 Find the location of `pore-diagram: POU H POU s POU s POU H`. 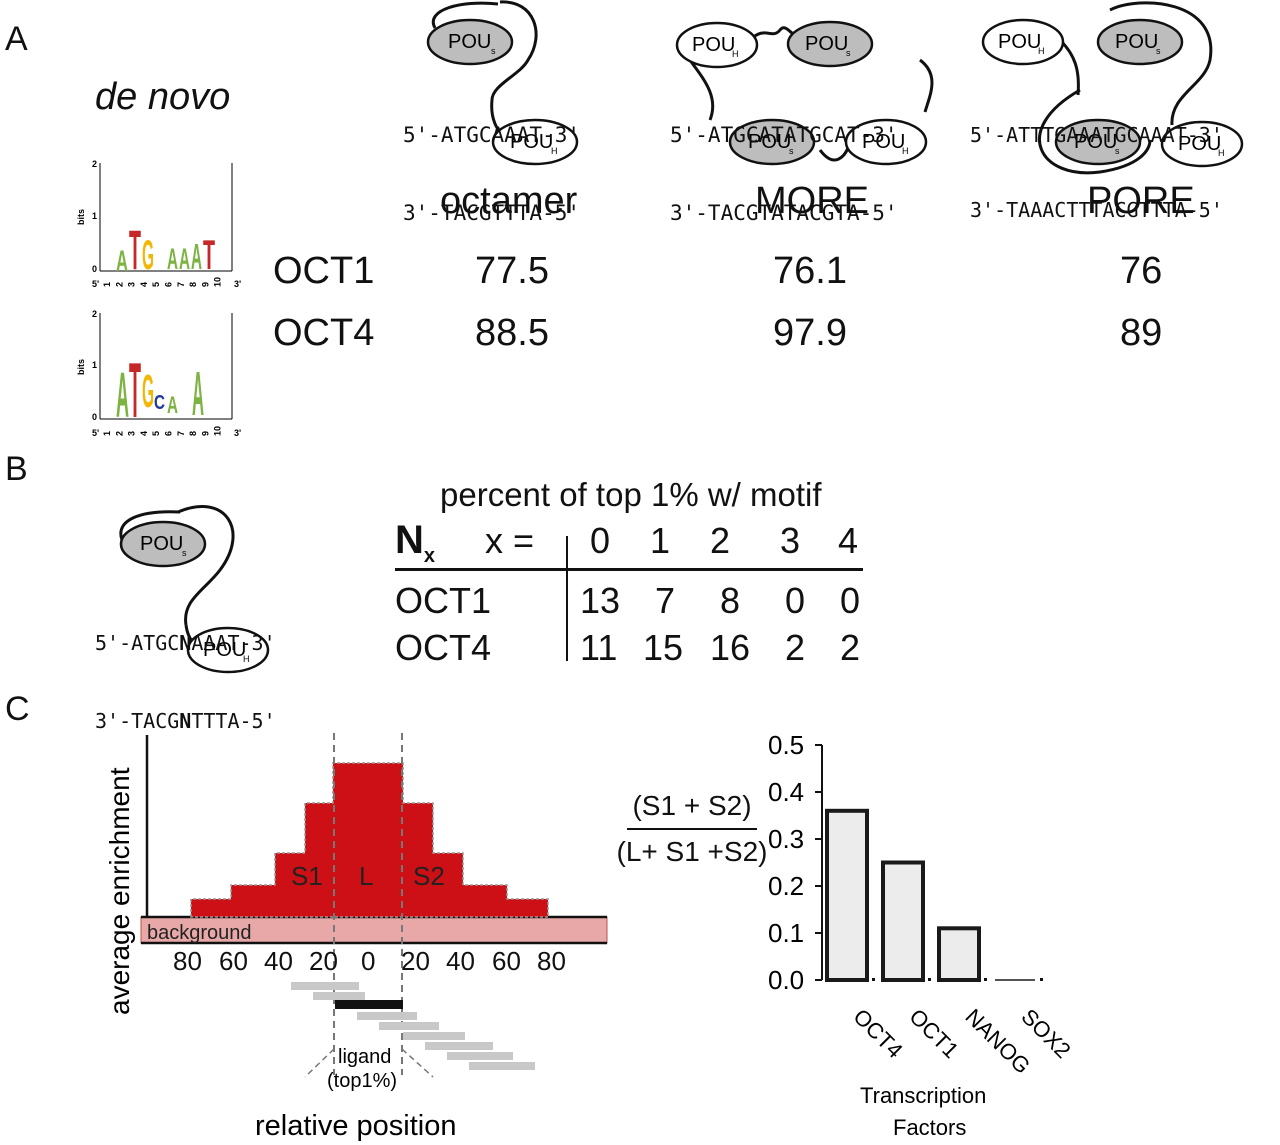

pore-diagram: POU H POU s POU s POU H is located at coordinates (1112, 88).